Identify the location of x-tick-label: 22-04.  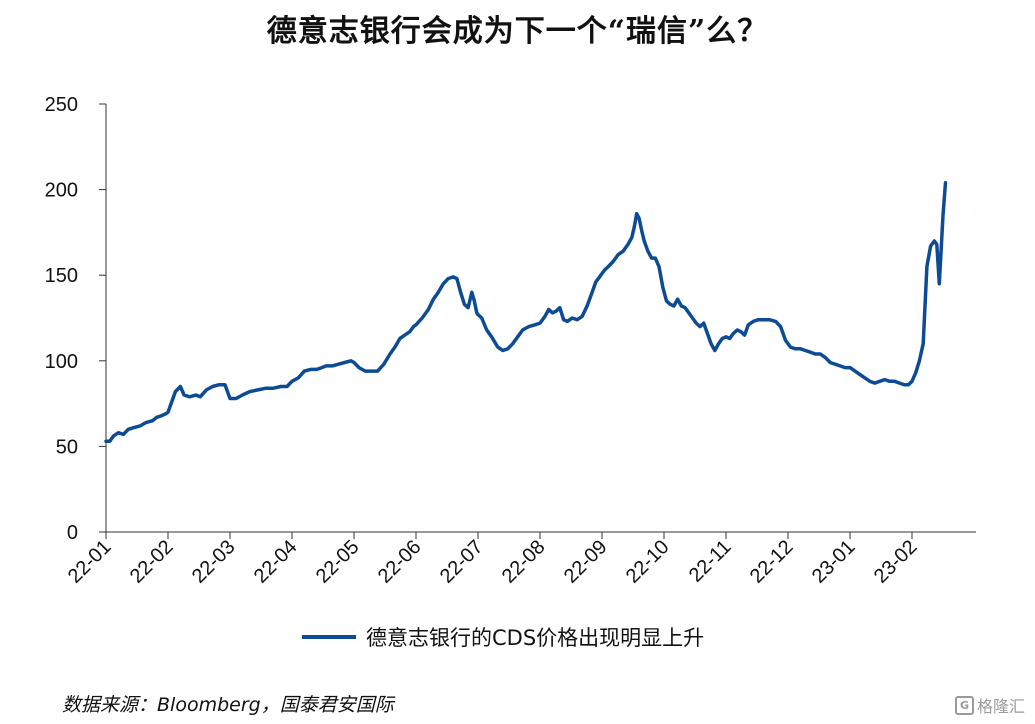
(276, 562).